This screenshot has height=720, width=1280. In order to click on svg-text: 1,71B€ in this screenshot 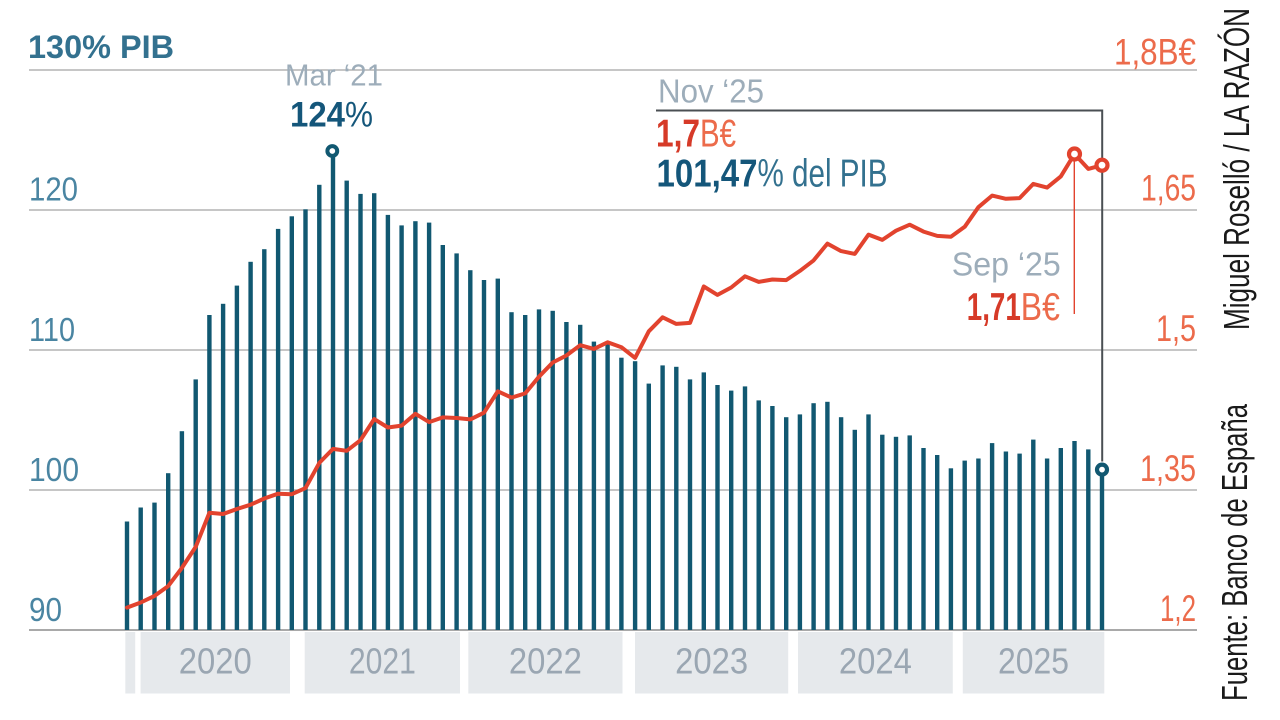, I will do `click(1013, 307)`.